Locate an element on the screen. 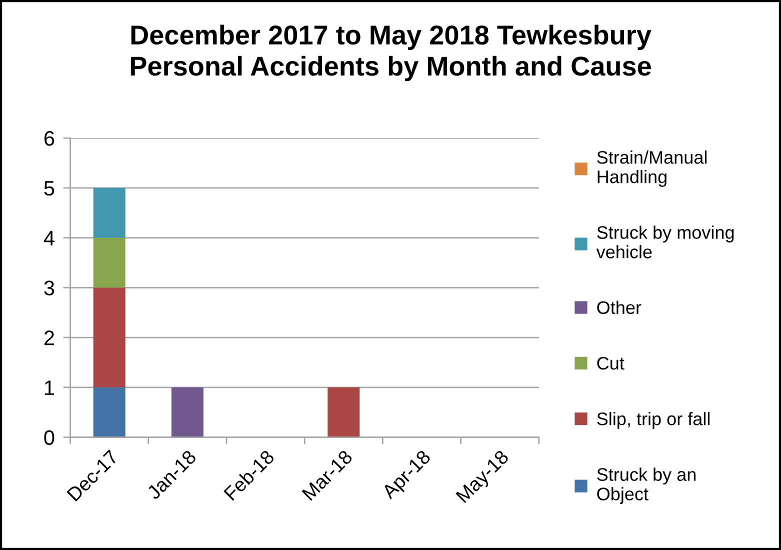  legend-label: Other is located at coordinates (619, 307).